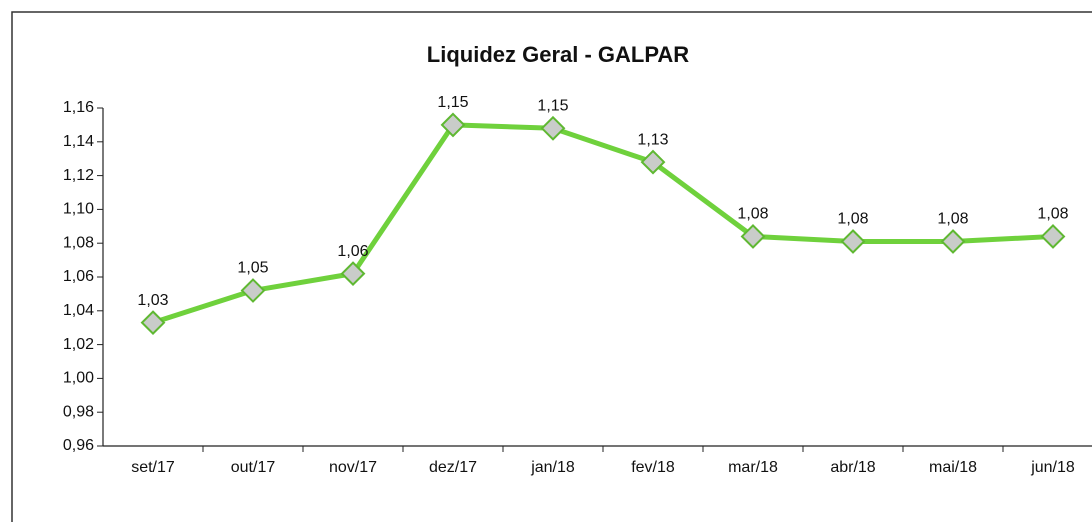 This screenshot has height=522, width=1092. What do you see at coordinates (558, 54) in the screenshot?
I see `chart-title: Liquidez Geral - GALPAR` at bounding box center [558, 54].